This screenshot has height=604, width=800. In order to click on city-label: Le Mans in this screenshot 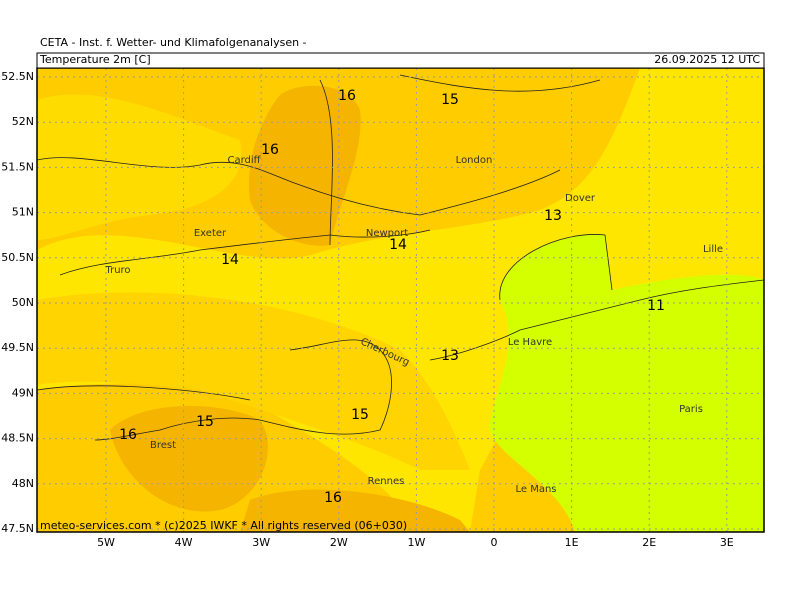, I will do `click(535, 489)`.